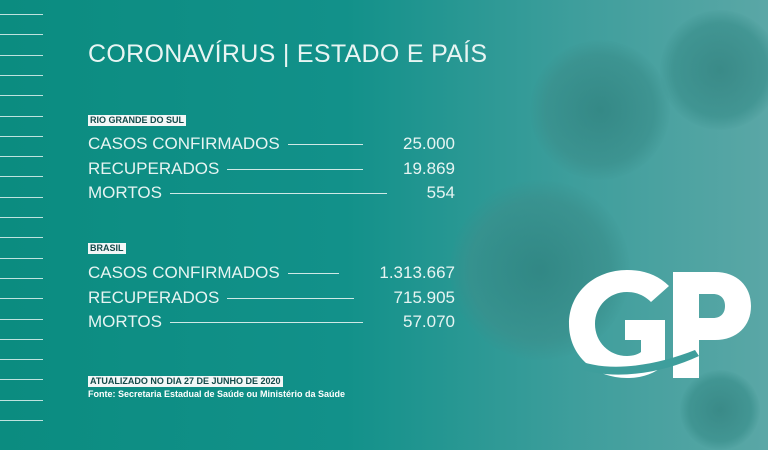  What do you see at coordinates (424, 297) in the screenshot?
I see `stat-value: 715.905` at bounding box center [424, 297].